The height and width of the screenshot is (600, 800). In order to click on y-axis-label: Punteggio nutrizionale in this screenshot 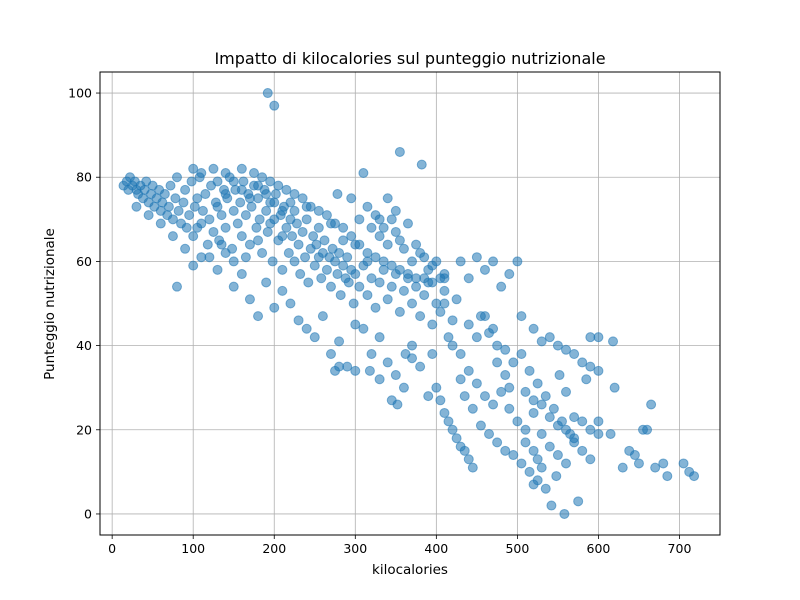, I will do `click(50, 304)`.